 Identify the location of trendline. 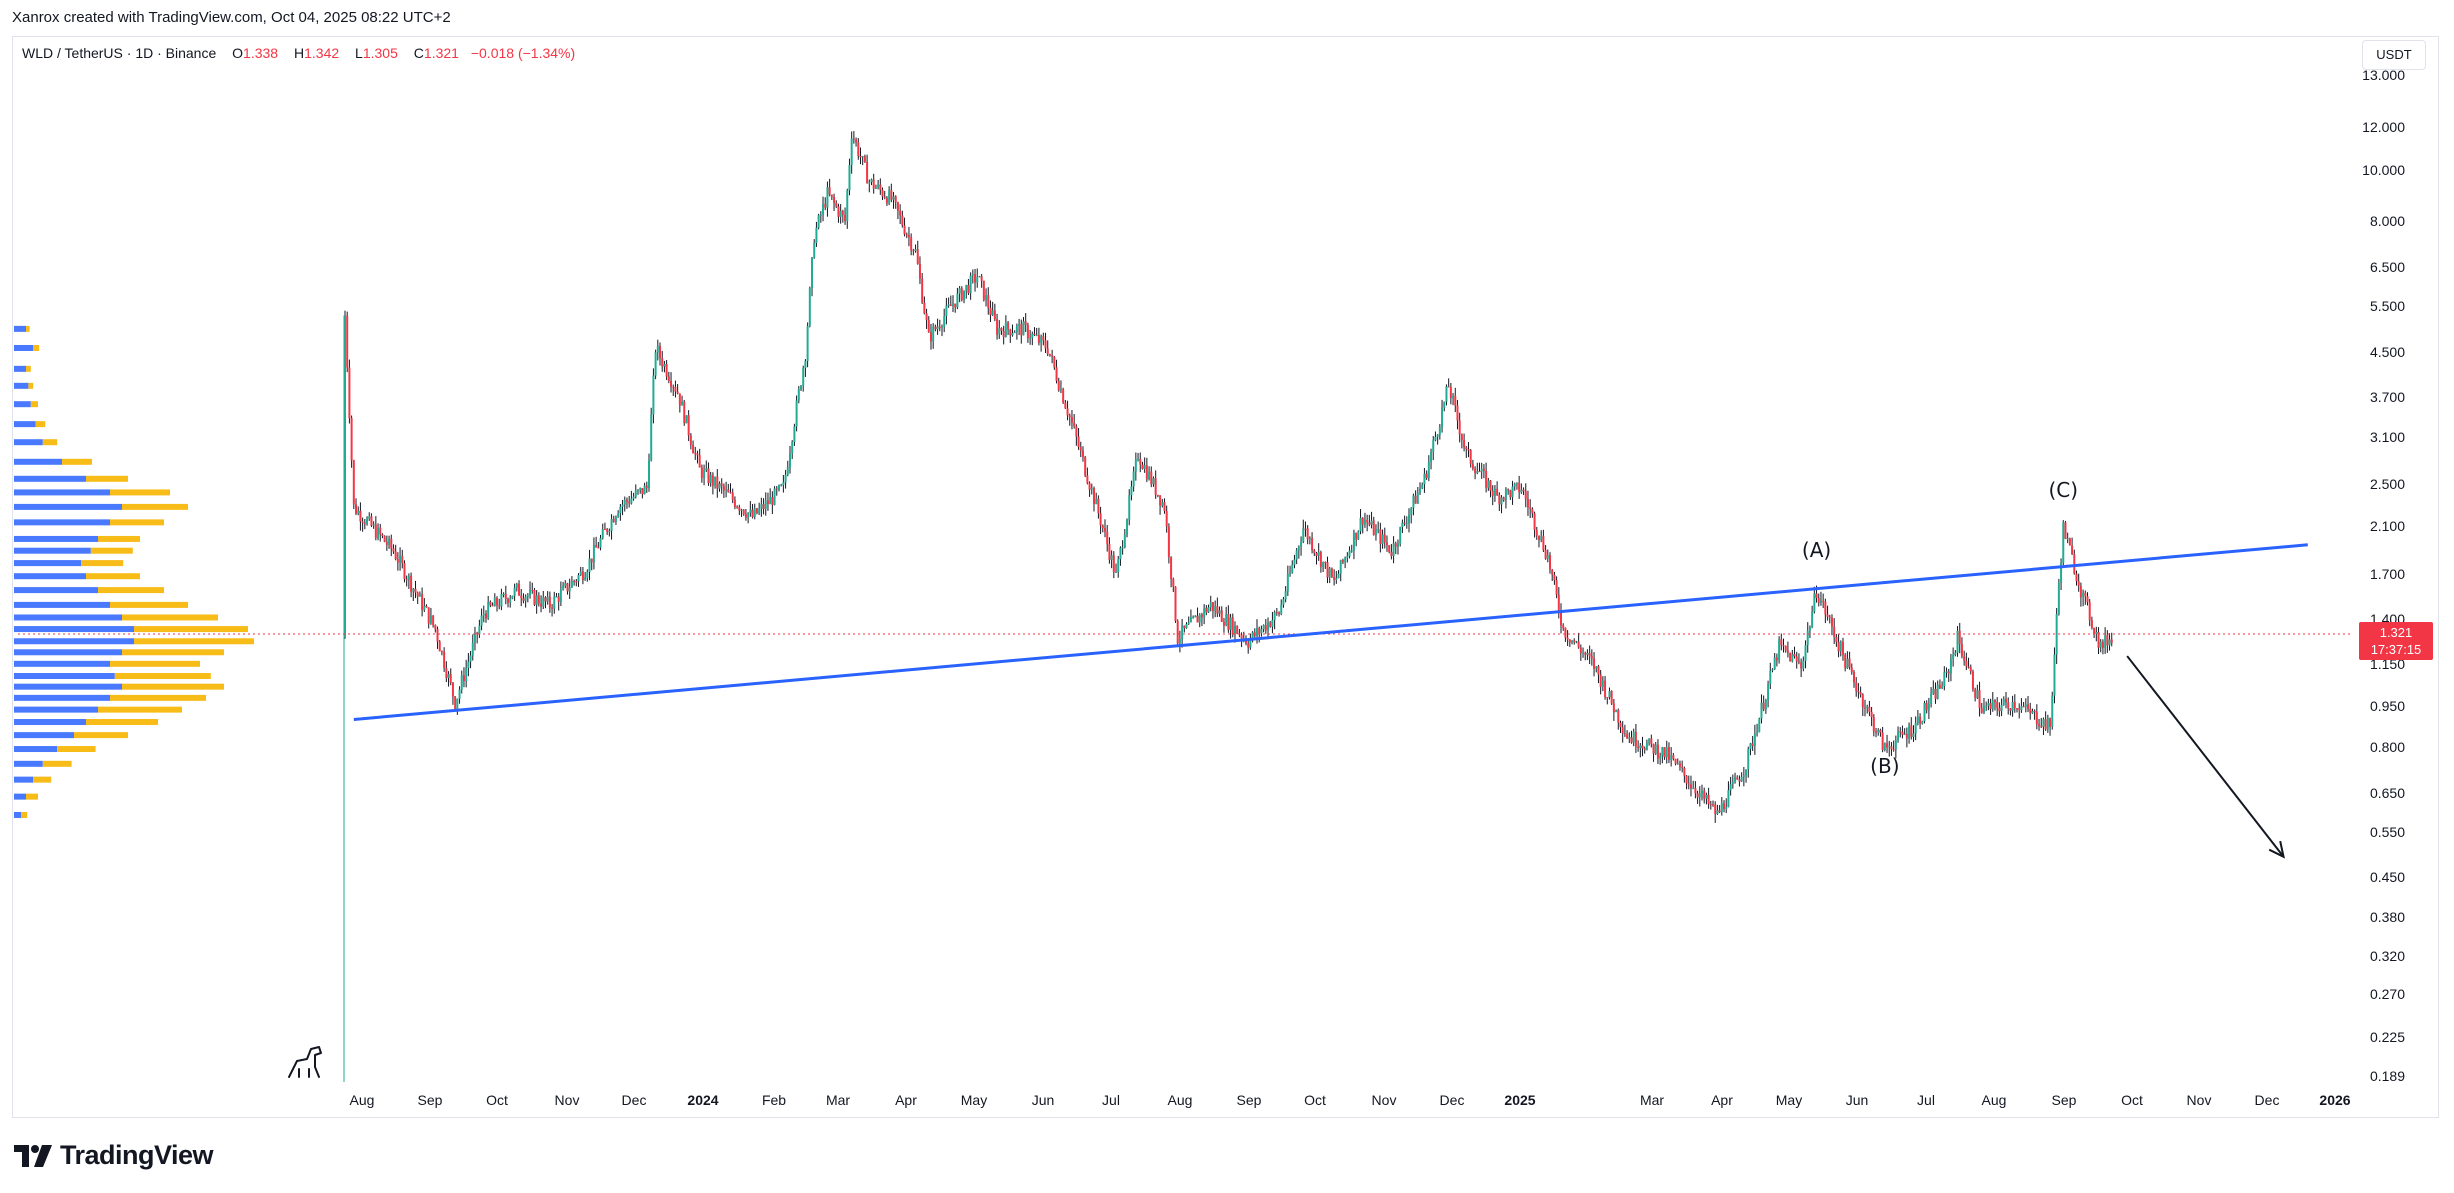
(1330, 632).